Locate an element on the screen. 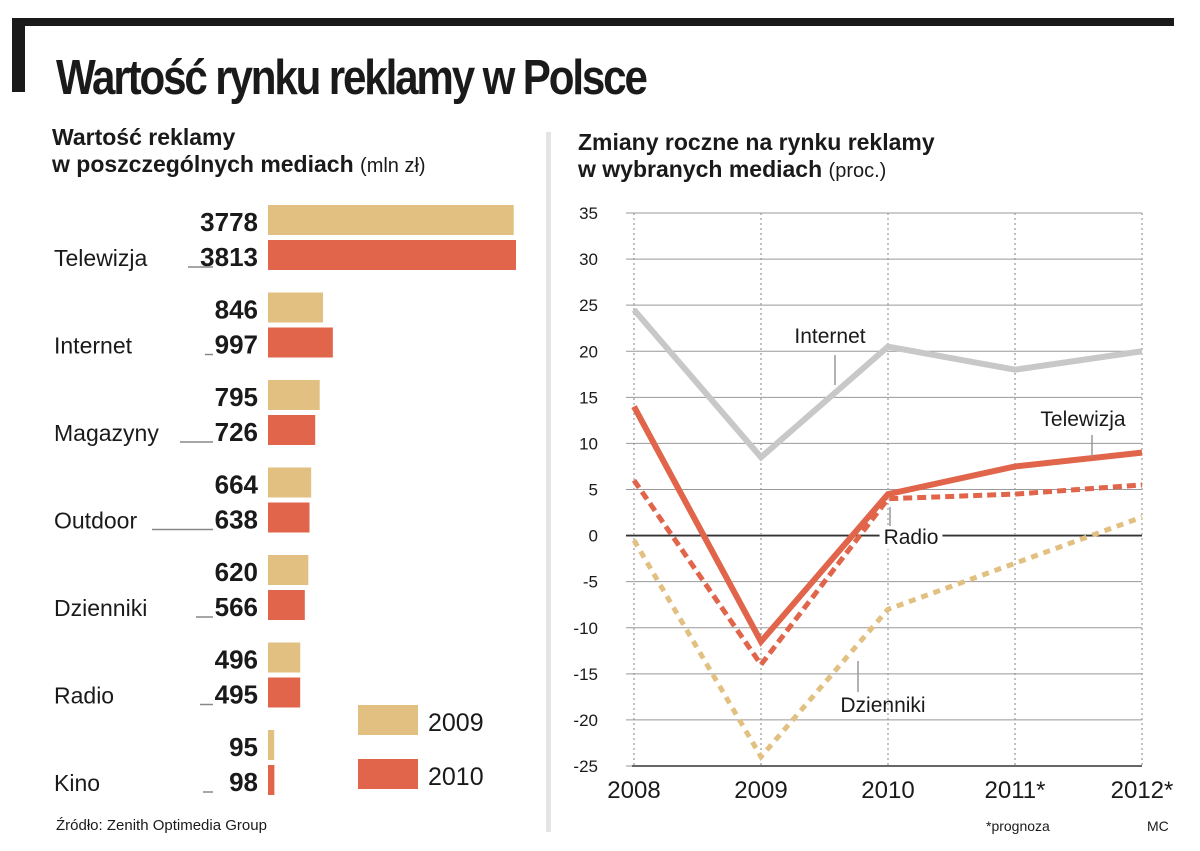  bar-chart-title-bold: w poszczególnych mediach is located at coordinates (203, 164).